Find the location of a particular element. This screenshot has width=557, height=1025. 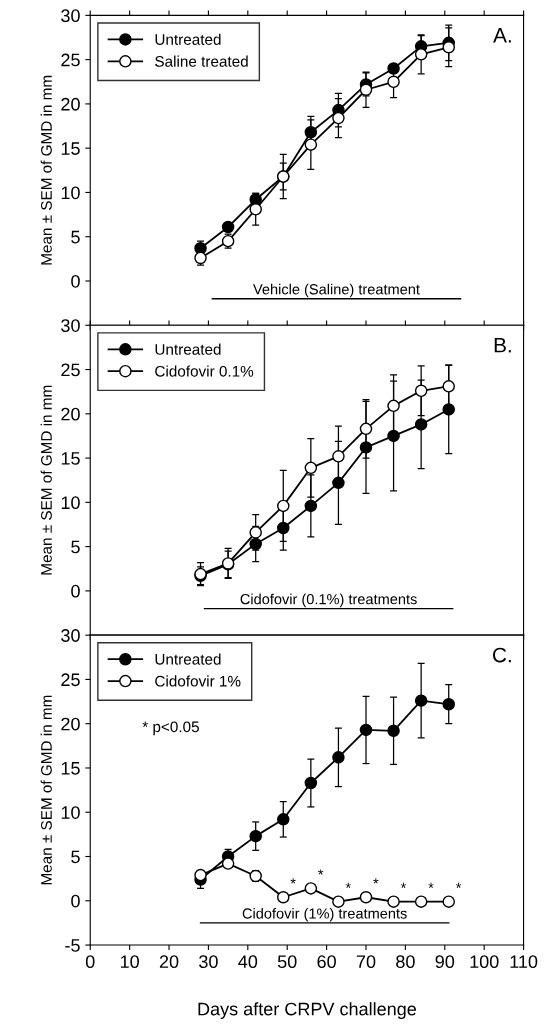

x-tick-label: 100 is located at coordinates (484, 962).